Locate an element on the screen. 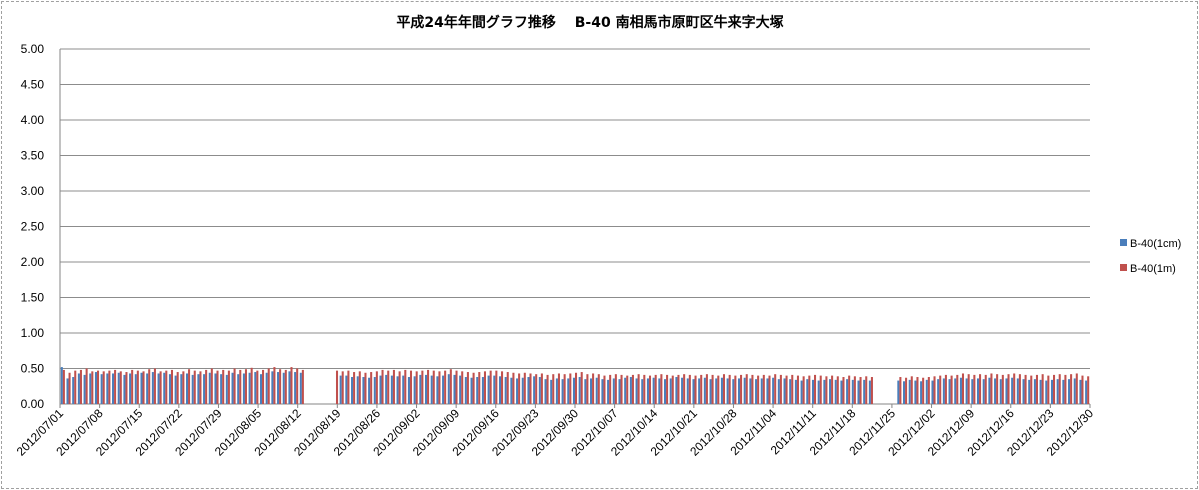  legend: B-40(1cm) B-40(1m) is located at coordinates (1150, 256).